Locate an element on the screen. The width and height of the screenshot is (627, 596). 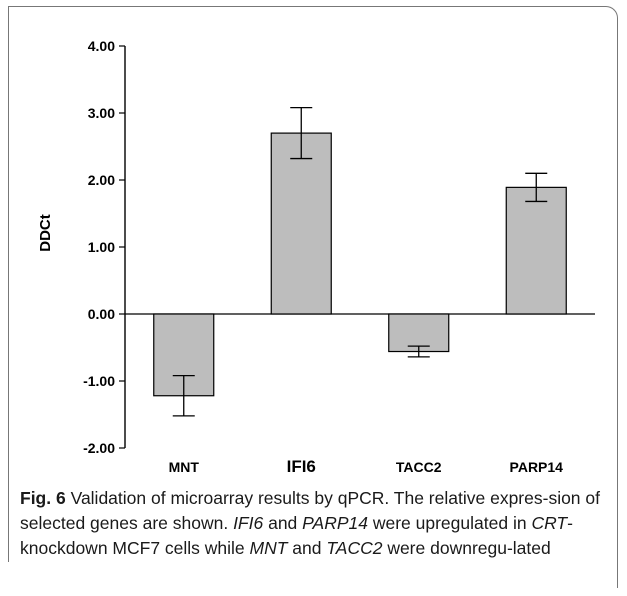
category-label-tacc2: TACC2 is located at coordinates (419, 467).